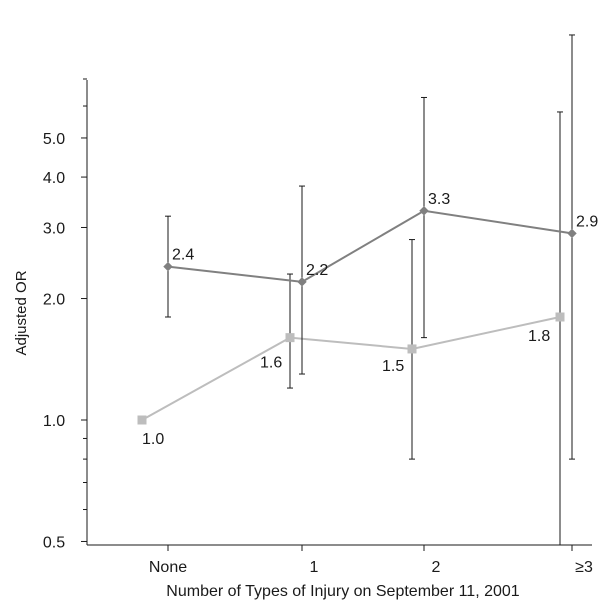  What do you see at coordinates (168, 567) in the screenshot?
I see `x-tick-label: None` at bounding box center [168, 567].